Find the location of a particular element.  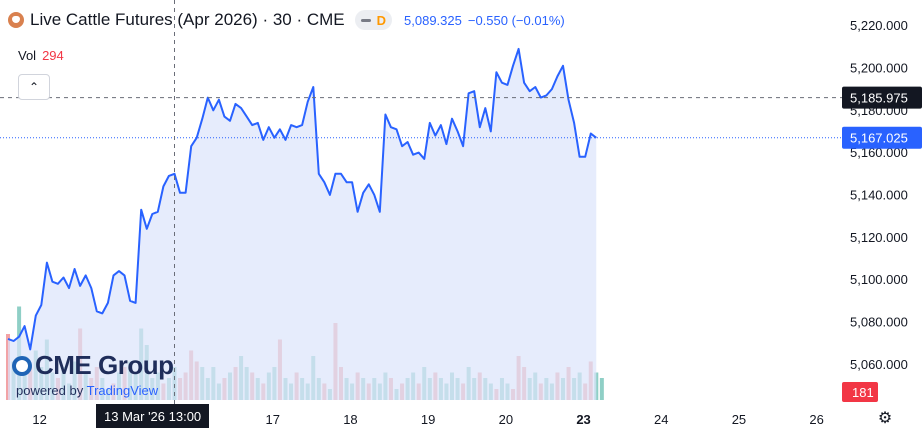

last-price-label: 5,167.025 is located at coordinates (879, 138).